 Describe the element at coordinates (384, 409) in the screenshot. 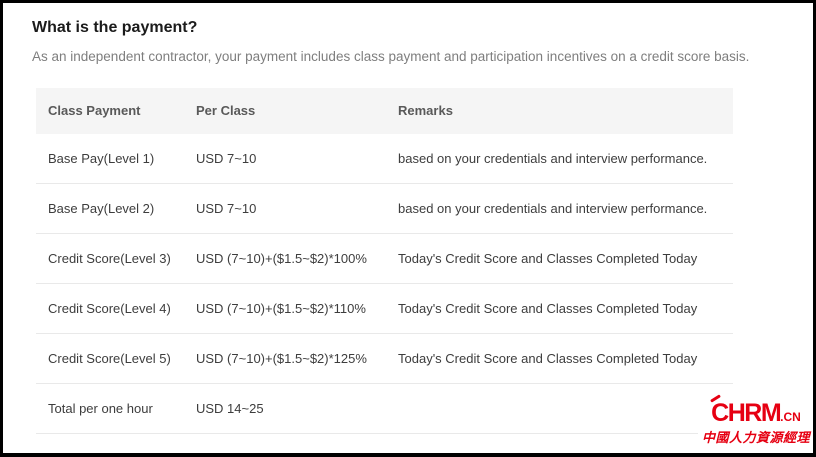

I see `table-row: Total per one hour USD 14~25` at that location.